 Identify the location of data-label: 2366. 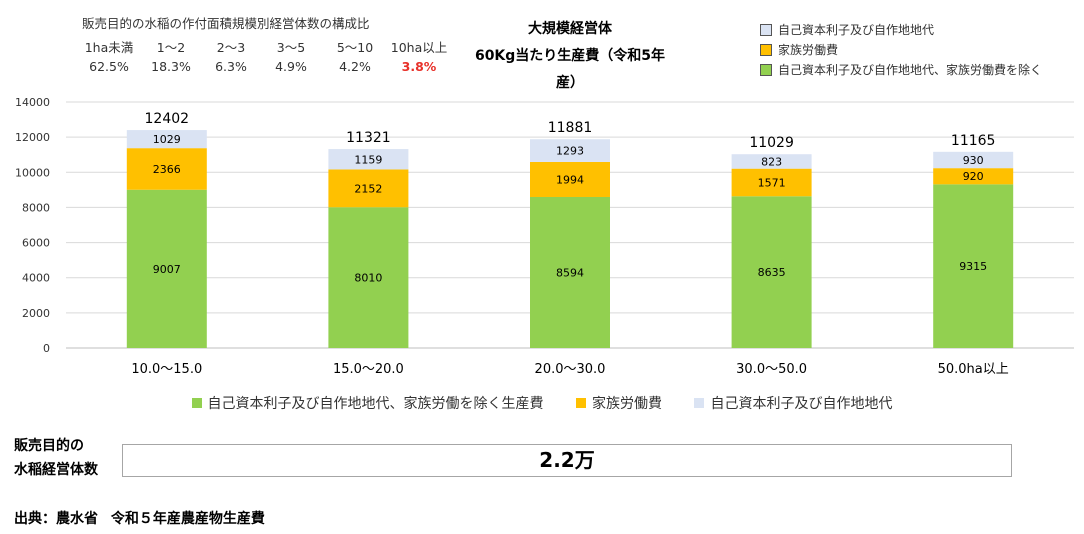
(167, 169).